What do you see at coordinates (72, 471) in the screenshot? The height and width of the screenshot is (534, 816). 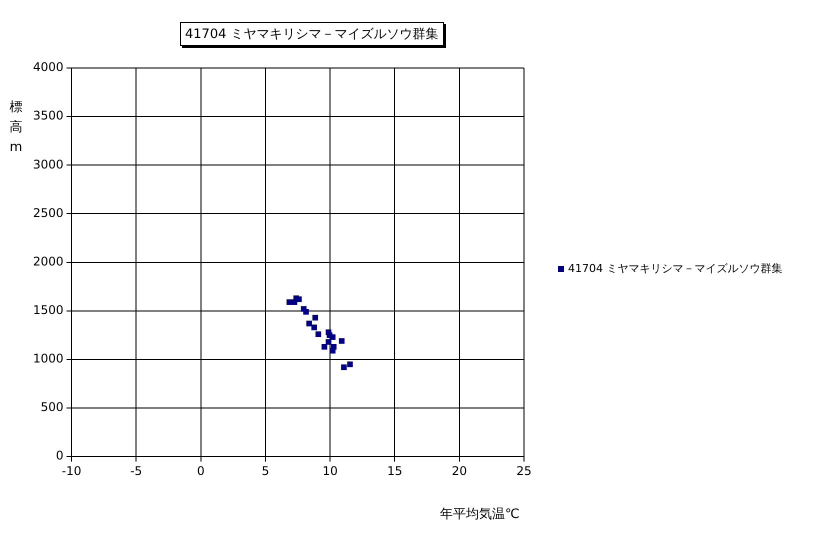 I see `x-tick-label: -10` at bounding box center [72, 471].